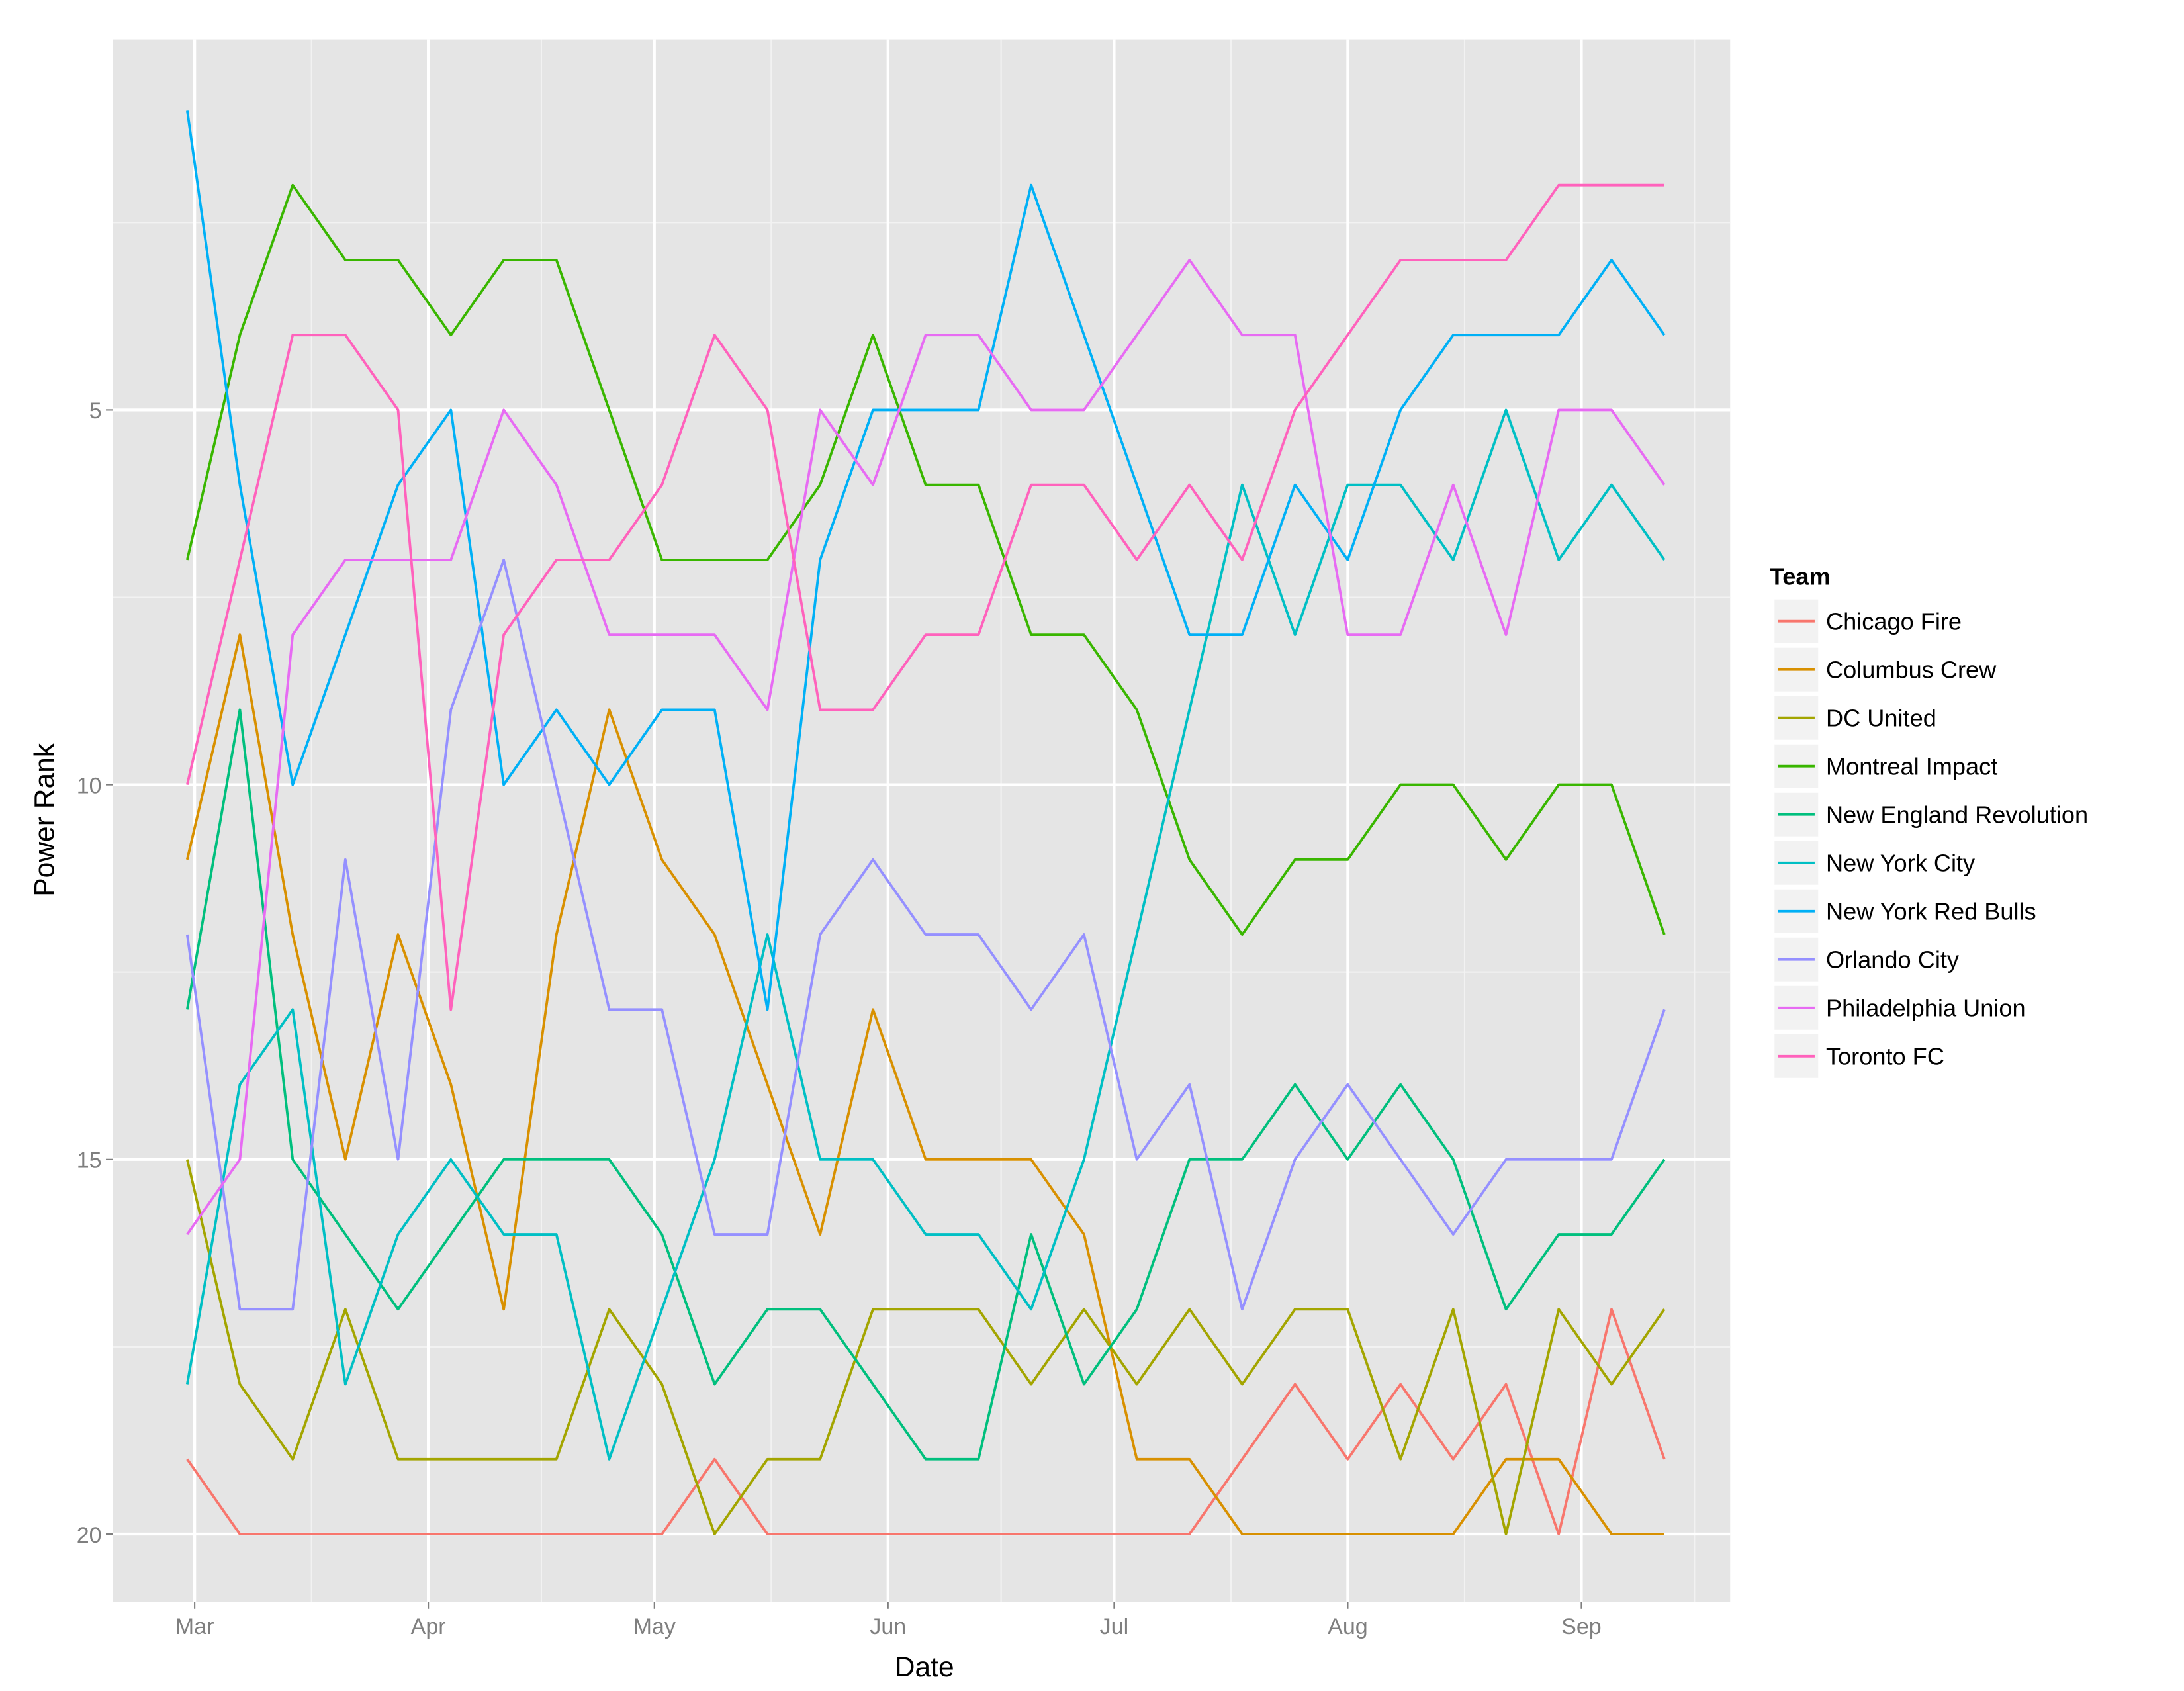  I want to click on legend-label: DC United, so click(1881, 718).